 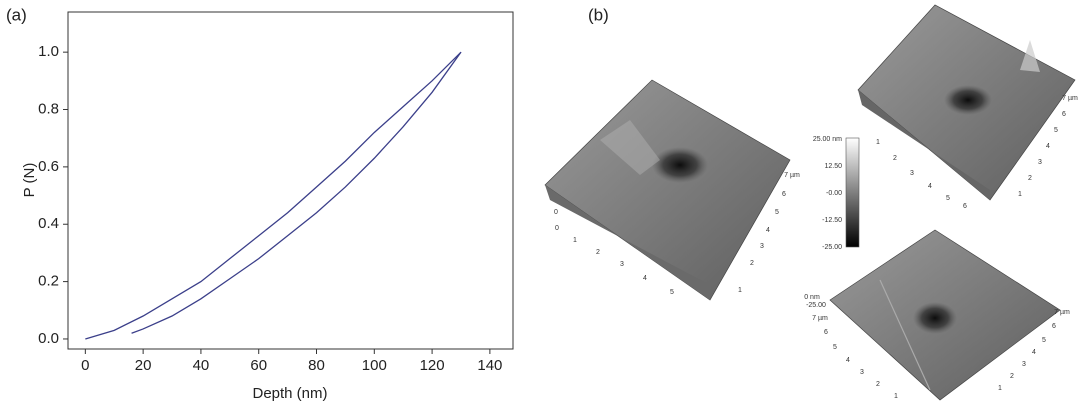 What do you see at coordinates (598, 14) in the screenshot?
I see `panel-label: (b)` at bounding box center [598, 14].